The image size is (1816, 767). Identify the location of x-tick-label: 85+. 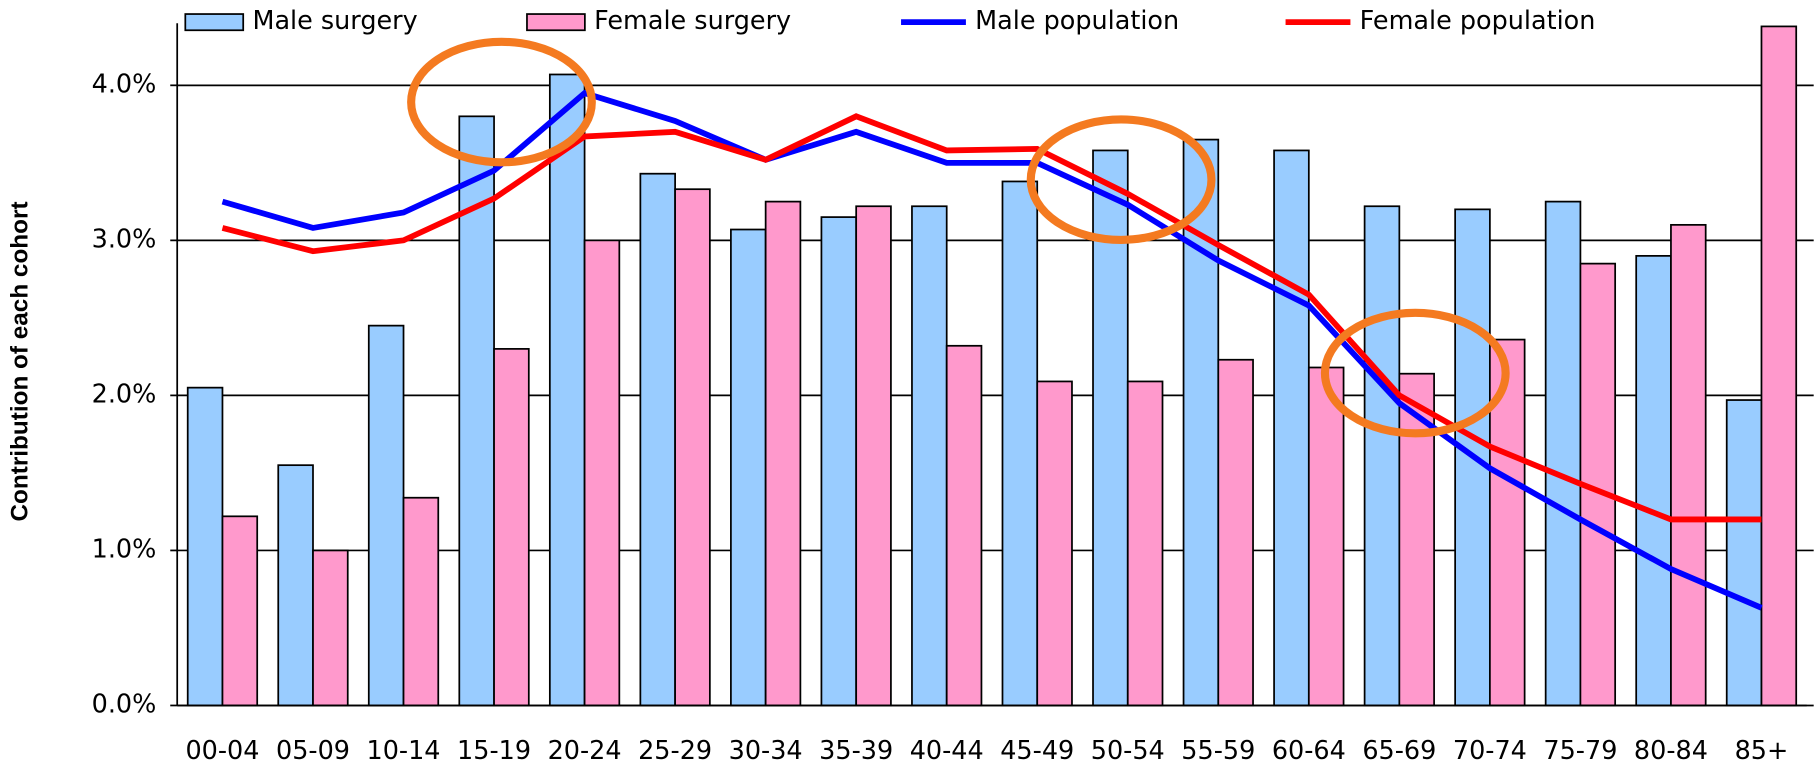
(1762, 751).